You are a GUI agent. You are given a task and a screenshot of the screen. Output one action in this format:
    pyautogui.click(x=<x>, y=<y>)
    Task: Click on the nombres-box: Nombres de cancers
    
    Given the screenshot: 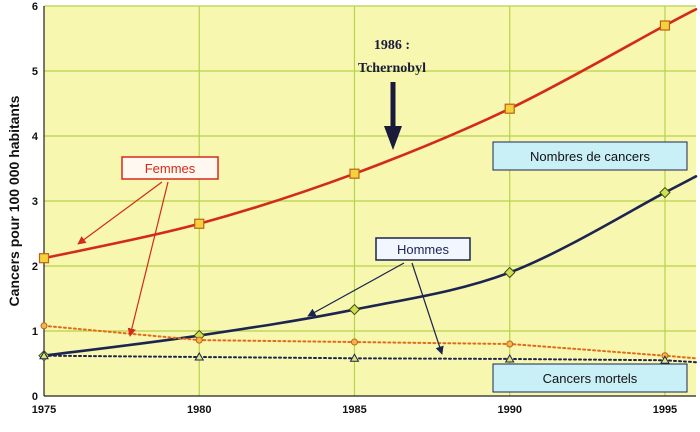 What is the action you would take?
    pyautogui.click(x=590, y=156)
    